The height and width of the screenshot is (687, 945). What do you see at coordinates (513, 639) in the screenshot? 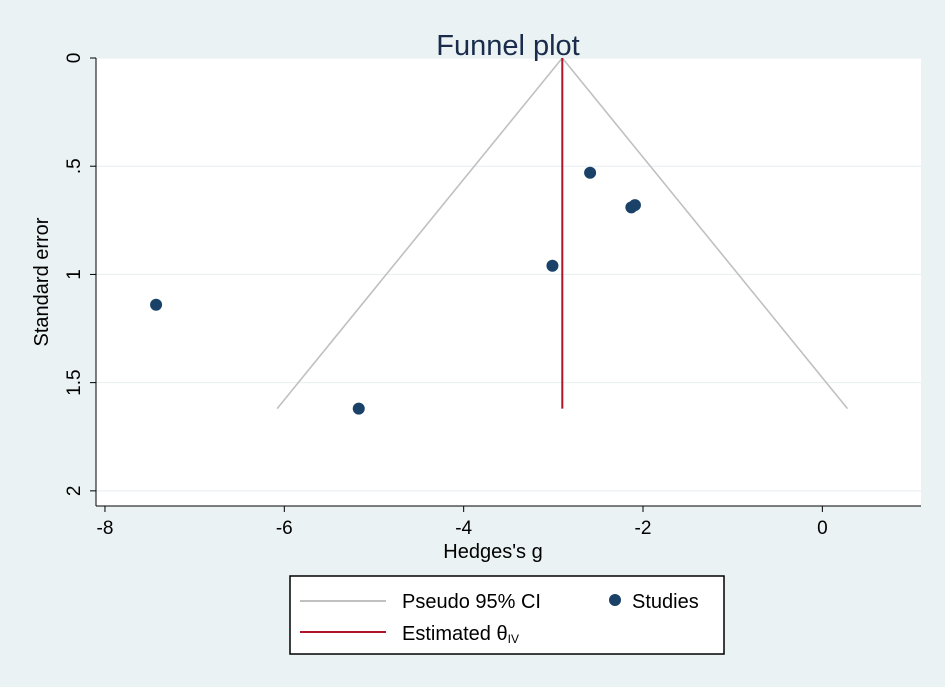
I see `legend-estimate-label-sub: IV` at bounding box center [513, 639].